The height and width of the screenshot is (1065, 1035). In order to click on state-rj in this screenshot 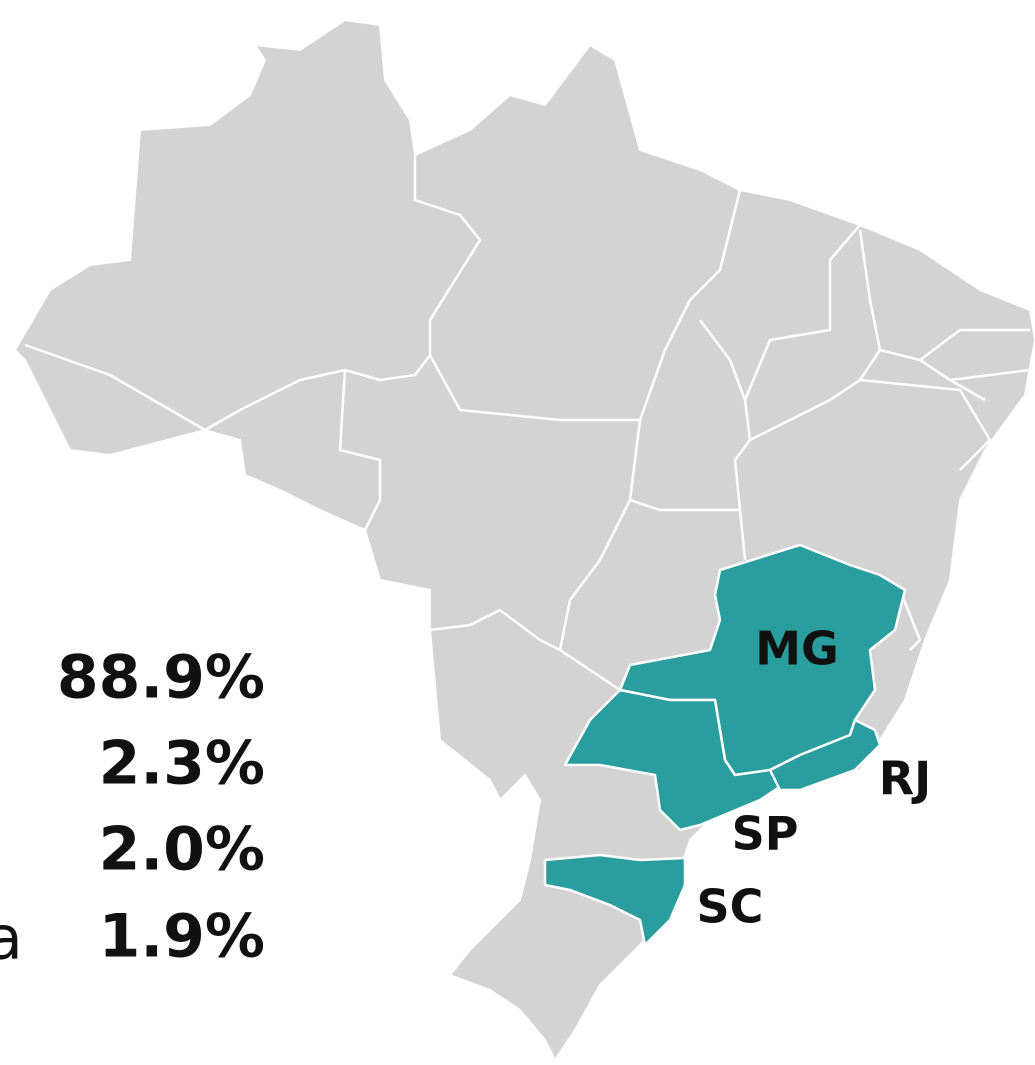, I will do `click(825, 755)`.